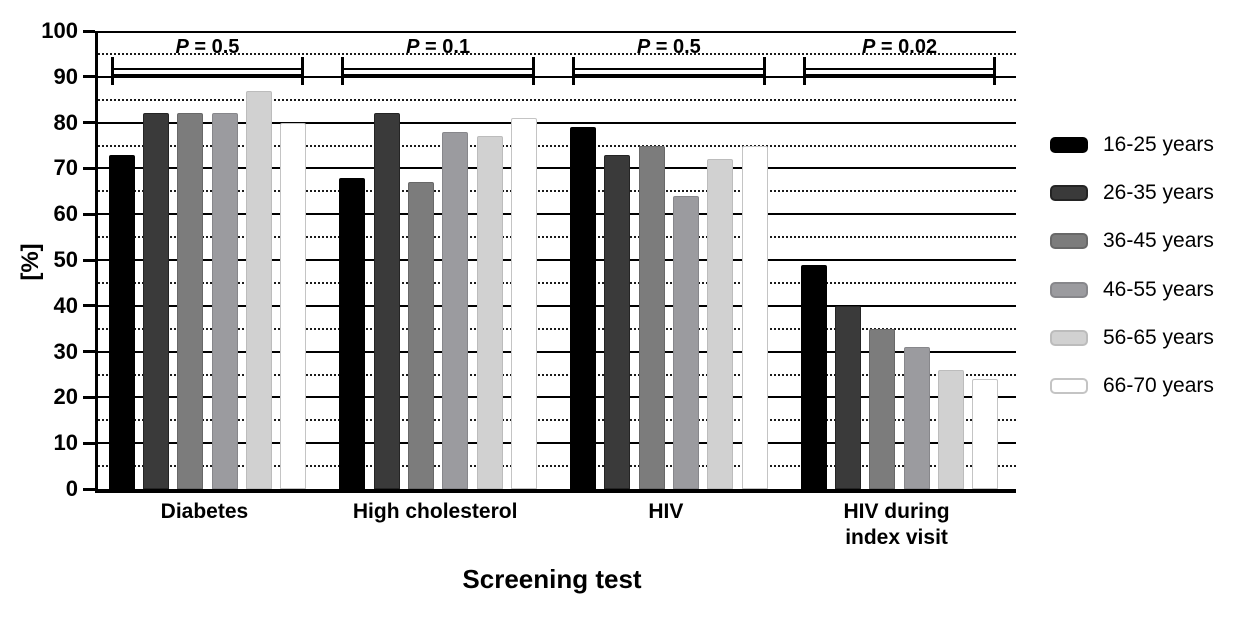 The width and height of the screenshot is (1240, 620). Describe the element at coordinates (1158, 385) in the screenshot. I see `legend-label: 66-70 years` at that location.